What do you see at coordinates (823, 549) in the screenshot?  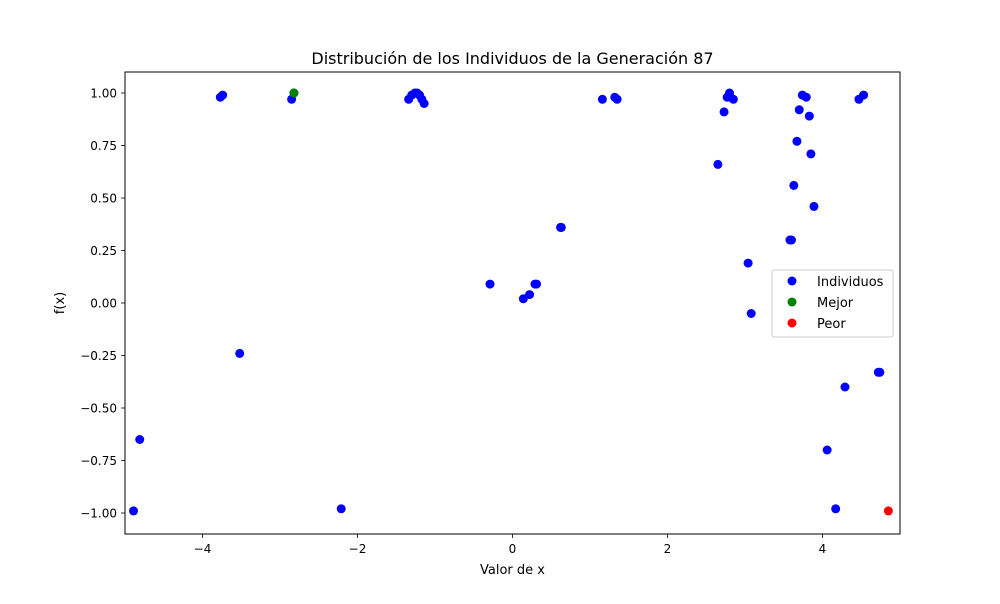 I see `x-tick-label: 4` at bounding box center [823, 549].